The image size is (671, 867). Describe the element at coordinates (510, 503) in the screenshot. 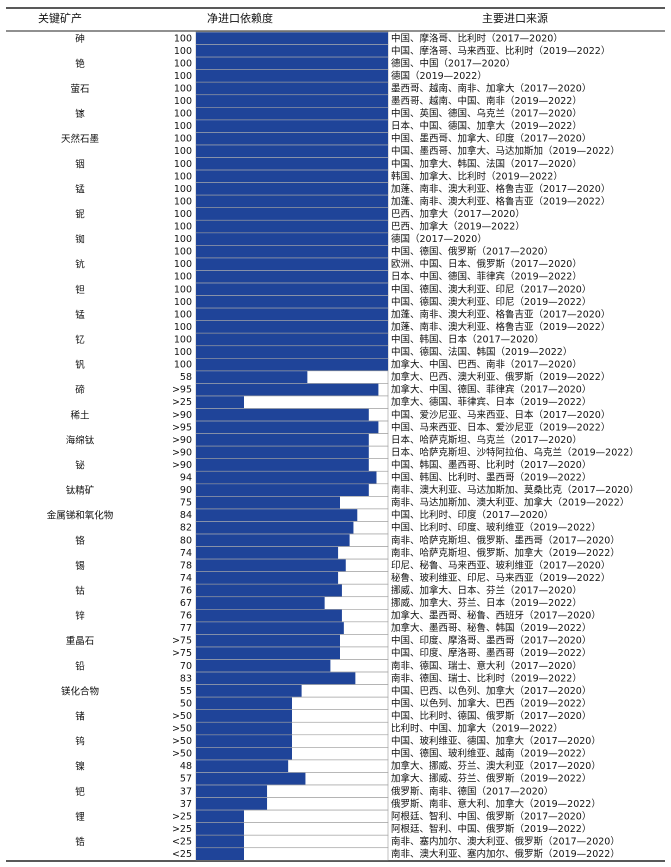

I see `source: 南非、马达加斯加、澳大利亚、加拿大（2019—2022）` at that location.